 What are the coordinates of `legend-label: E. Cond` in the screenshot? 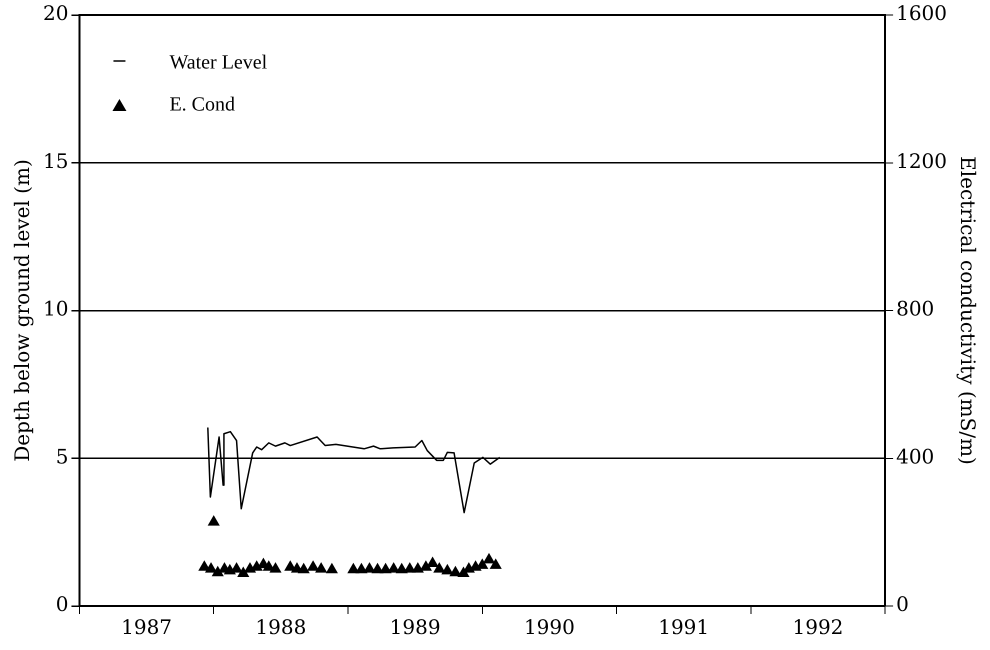 It's located at (202, 104).